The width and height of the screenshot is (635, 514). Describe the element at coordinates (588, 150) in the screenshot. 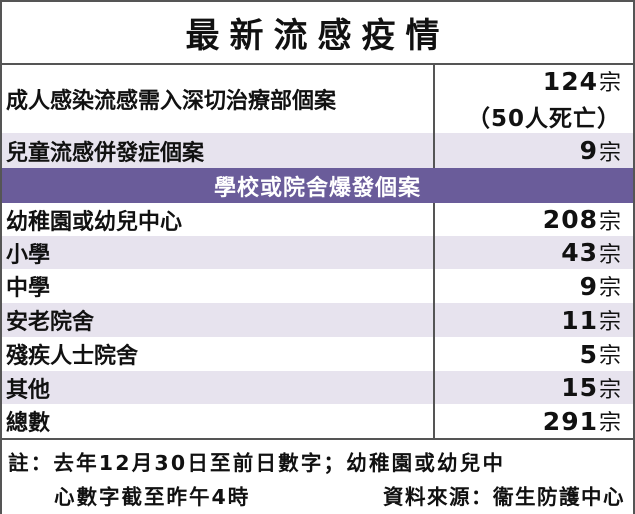

I see `child-complication-number: 9` at that location.